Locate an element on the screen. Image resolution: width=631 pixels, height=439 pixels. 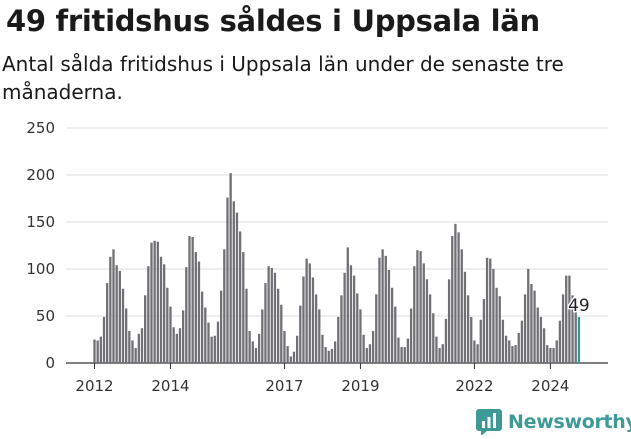
y-tick-label: 0 is located at coordinates (50, 363).